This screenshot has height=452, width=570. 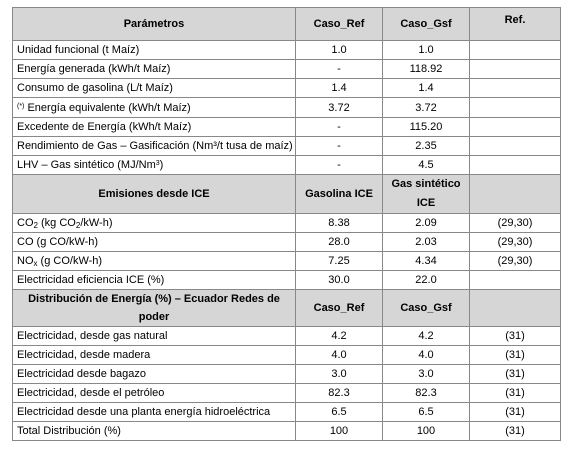 What do you see at coordinates (154, 431) in the screenshot?
I see `row-label: Total Distribución (%)` at bounding box center [154, 431].